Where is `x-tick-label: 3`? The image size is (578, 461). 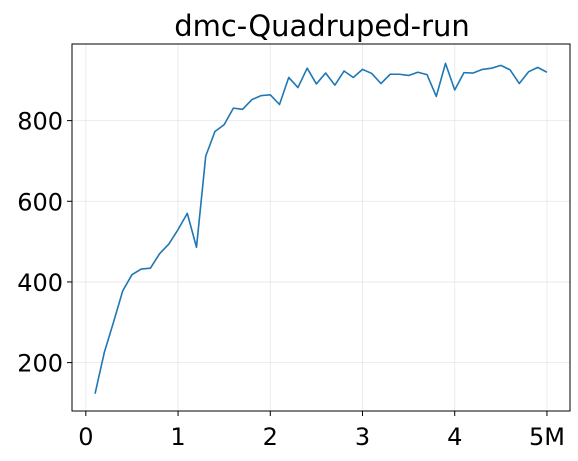
x-tick-label: 3 is located at coordinates (362, 437).